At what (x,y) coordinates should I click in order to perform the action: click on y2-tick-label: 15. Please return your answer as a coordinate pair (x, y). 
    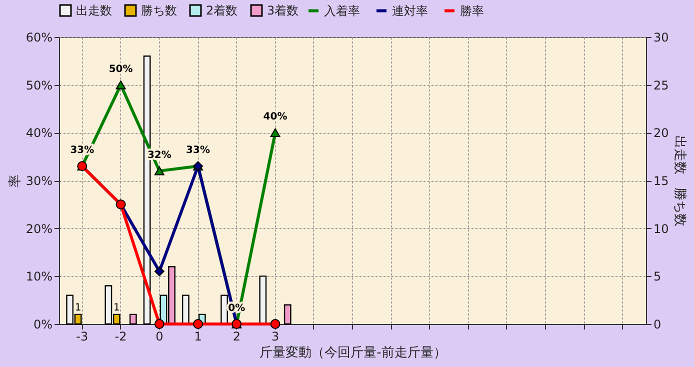
    Looking at the image, I should click on (661, 181).